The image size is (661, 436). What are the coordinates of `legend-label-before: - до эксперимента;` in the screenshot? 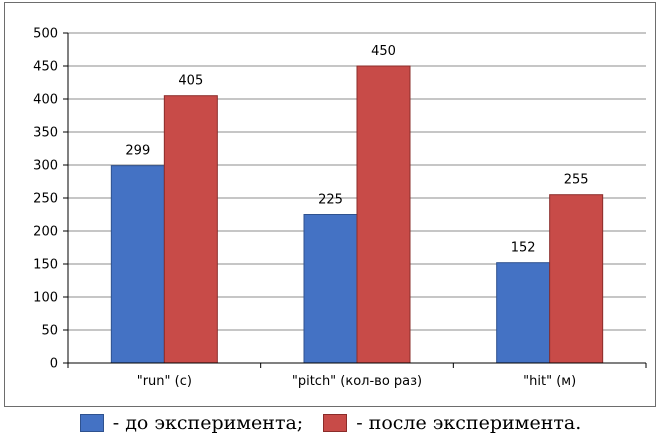 It's located at (208, 422).